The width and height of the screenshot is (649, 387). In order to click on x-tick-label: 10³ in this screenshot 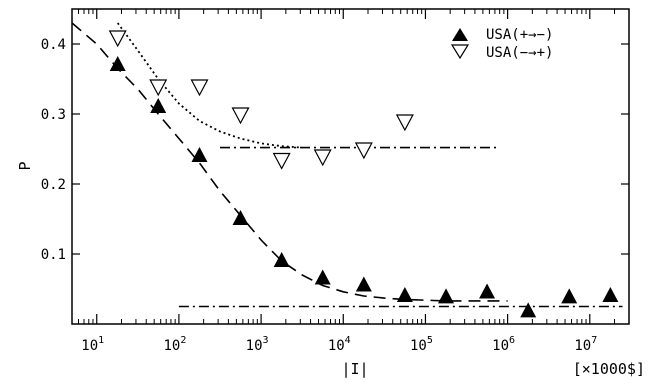, I will do `click(257, 344)`.